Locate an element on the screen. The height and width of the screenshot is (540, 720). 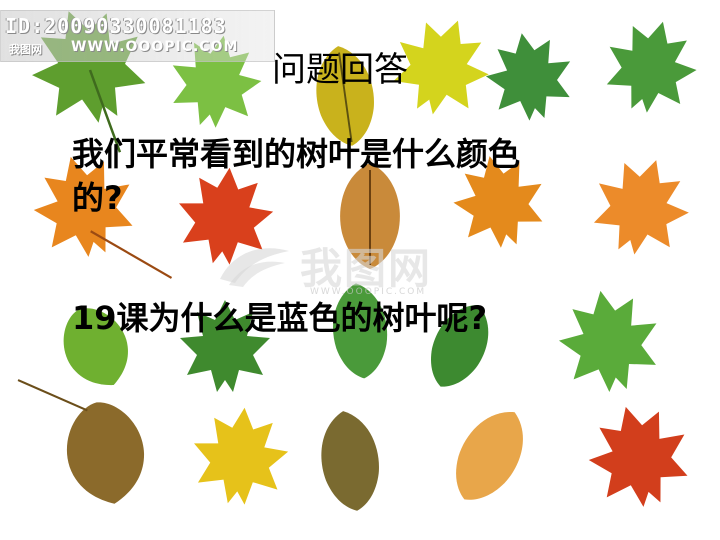
watermark-center-text: 我图网 is located at coordinates (366, 268).